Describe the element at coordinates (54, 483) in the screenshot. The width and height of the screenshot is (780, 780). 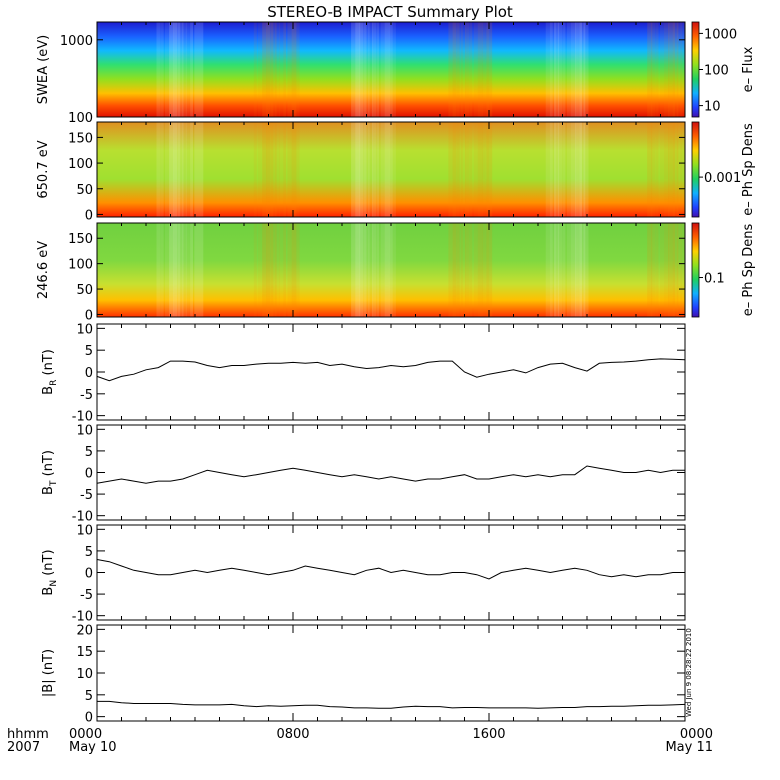
I see `y-label-subscript: T` at that location.